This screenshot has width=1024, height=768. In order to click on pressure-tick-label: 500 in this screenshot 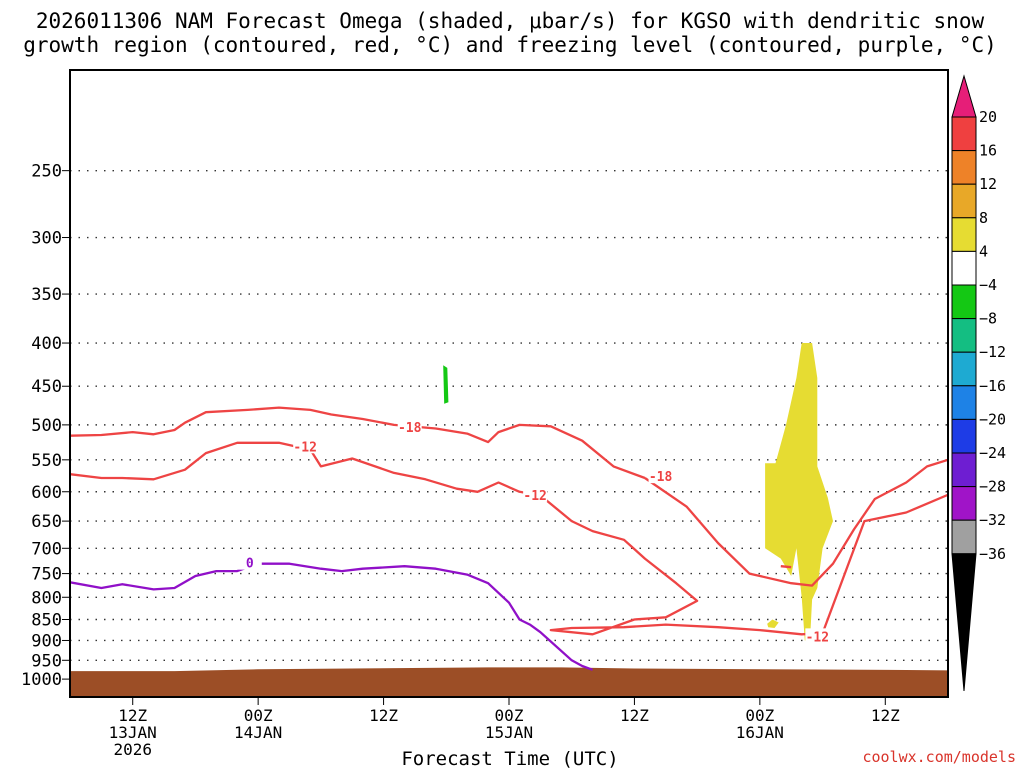, I will do `click(46, 426)`.